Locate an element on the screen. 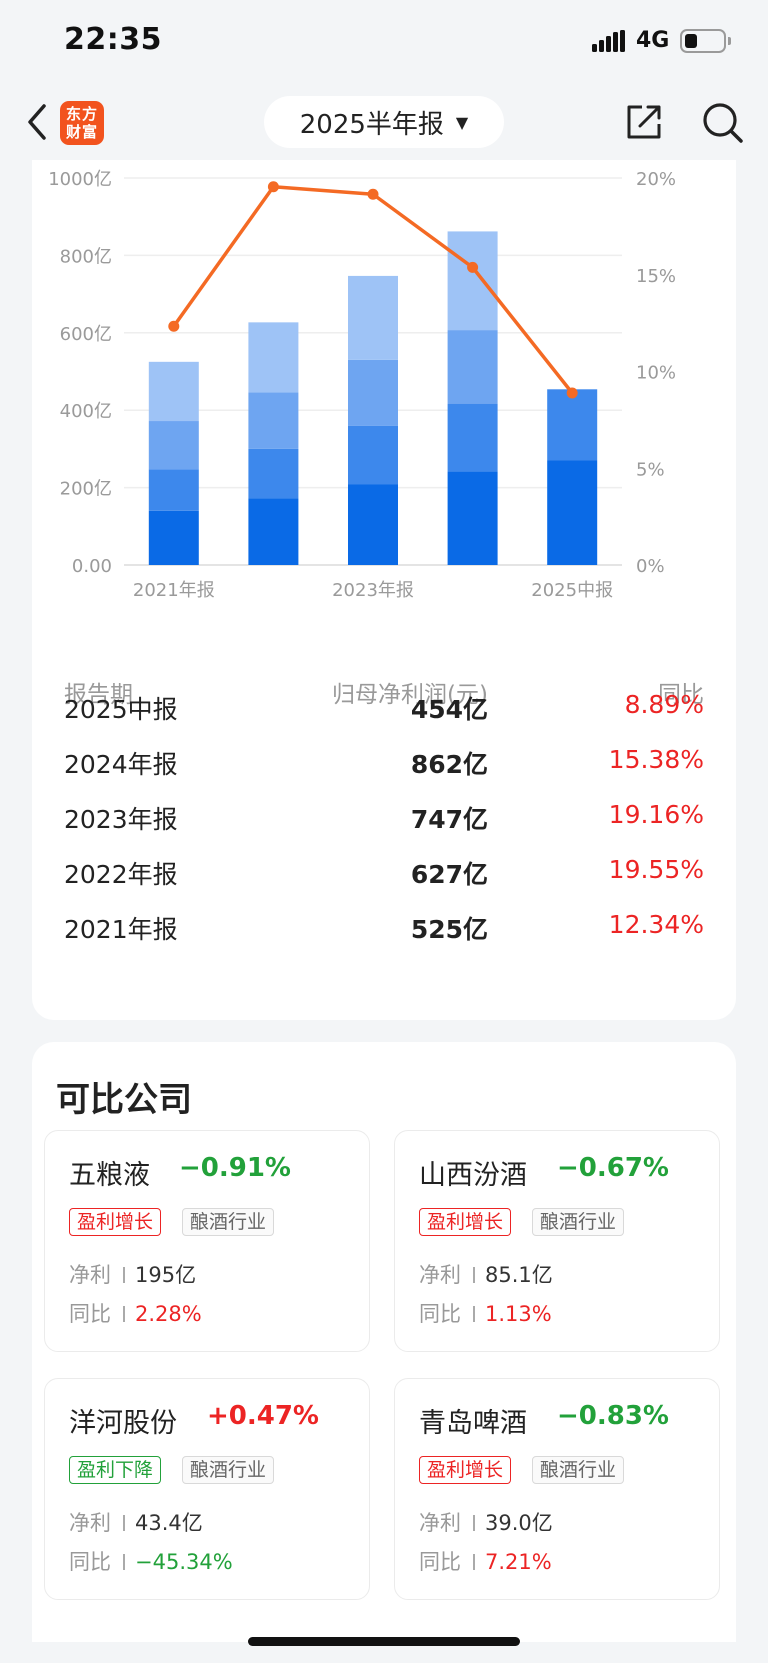  status-bar: 22:35 4G is located at coordinates (384, 43).